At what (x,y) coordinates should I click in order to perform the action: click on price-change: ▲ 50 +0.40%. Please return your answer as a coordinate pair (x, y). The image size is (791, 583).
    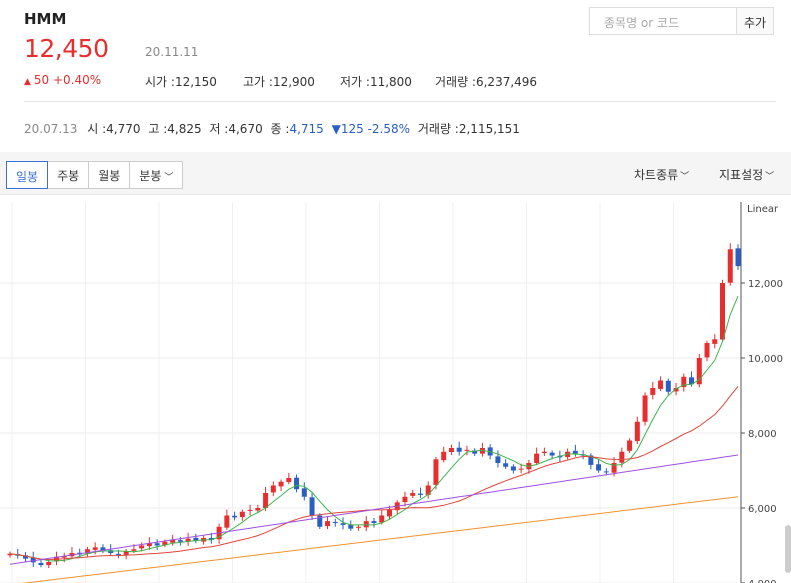
    Looking at the image, I should click on (62, 80).